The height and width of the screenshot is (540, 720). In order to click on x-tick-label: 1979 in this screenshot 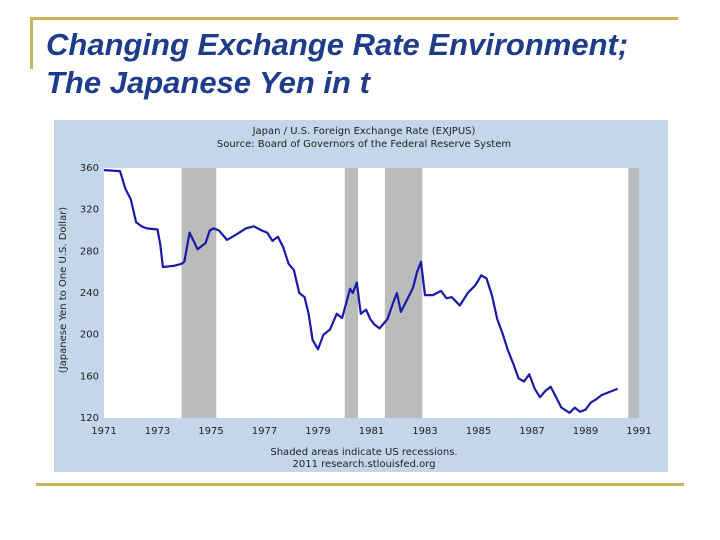, I will do `click(317, 431)`.